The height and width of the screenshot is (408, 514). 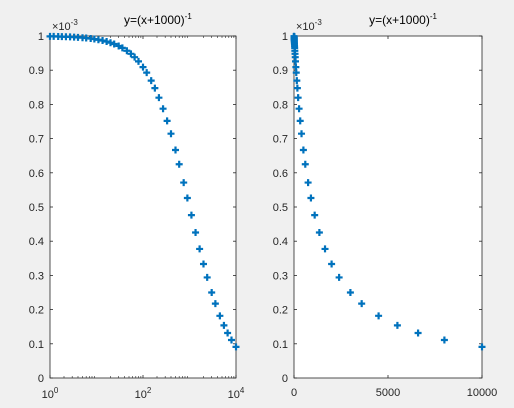 What do you see at coordinates (143, 393) in the screenshot?
I see `x-tick-label: 10²` at bounding box center [143, 393].